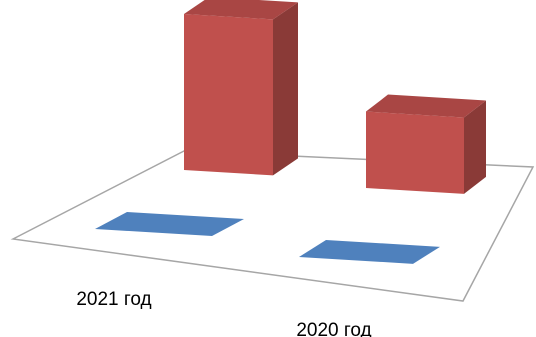 Image resolution: width=536 pixels, height=337 pixels. Describe the element at coordinates (241, 10) in the screenshot. I see `bar-s1-2021-год-top` at that location.